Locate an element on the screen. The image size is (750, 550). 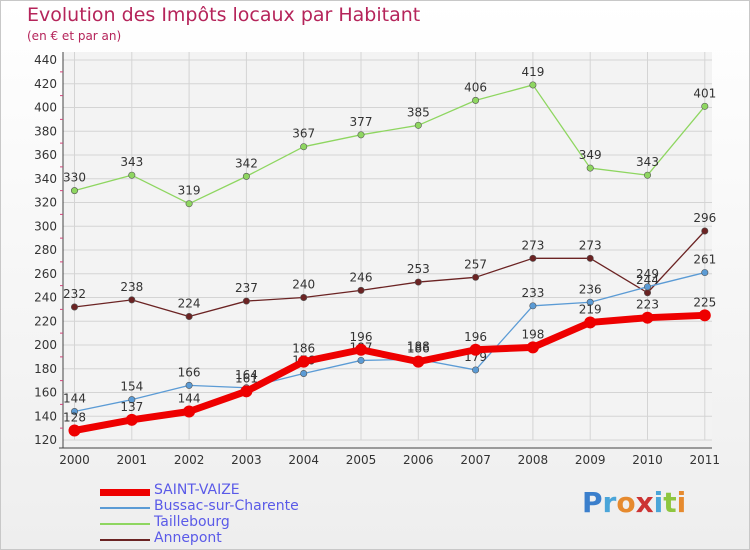
x-tick-label: 2003 is located at coordinates (246, 460).